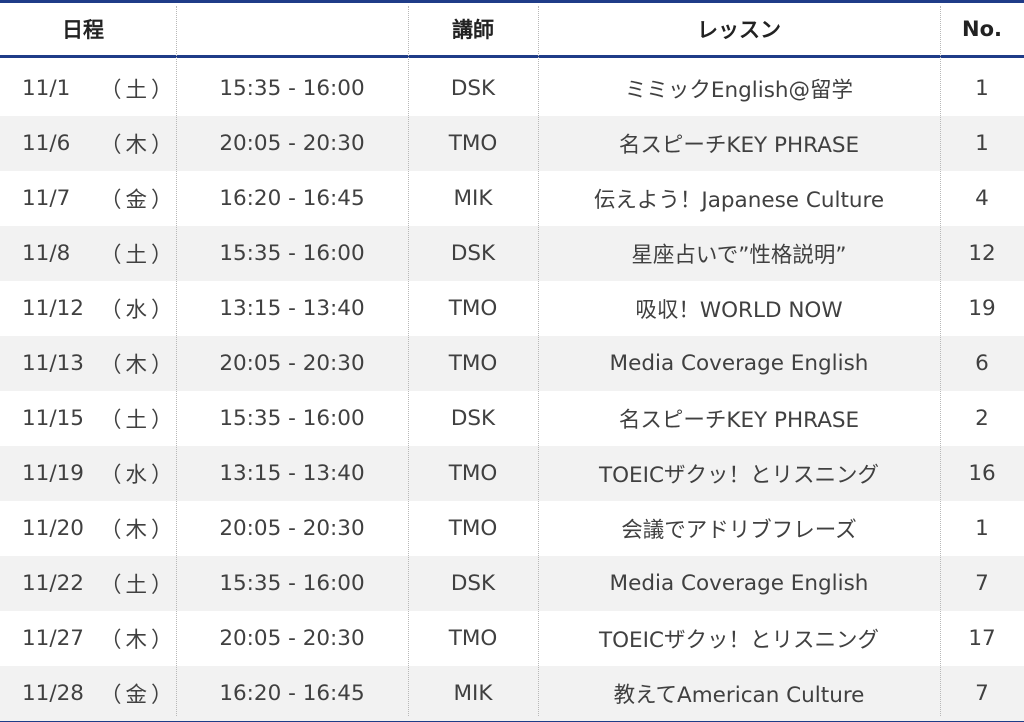 This screenshot has width=1024, height=722. I want to click on date-cell: 11/8, so click(46, 253).